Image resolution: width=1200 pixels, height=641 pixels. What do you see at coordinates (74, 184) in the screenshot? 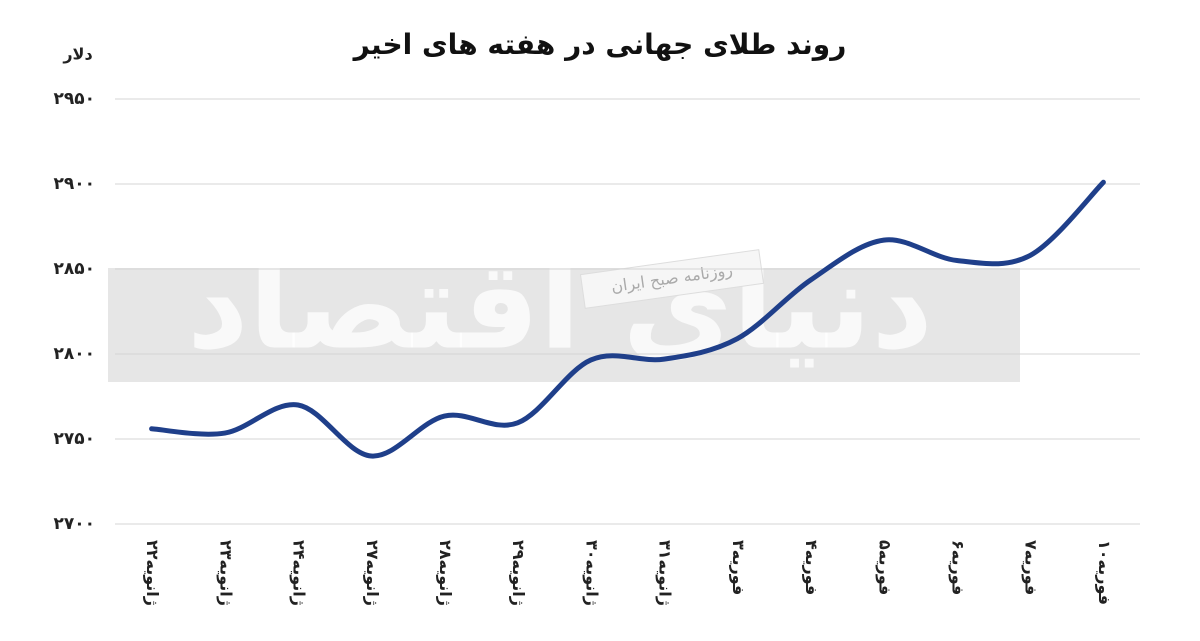
I see `y-tick-label: ۲۹۰۰` at bounding box center [74, 184].